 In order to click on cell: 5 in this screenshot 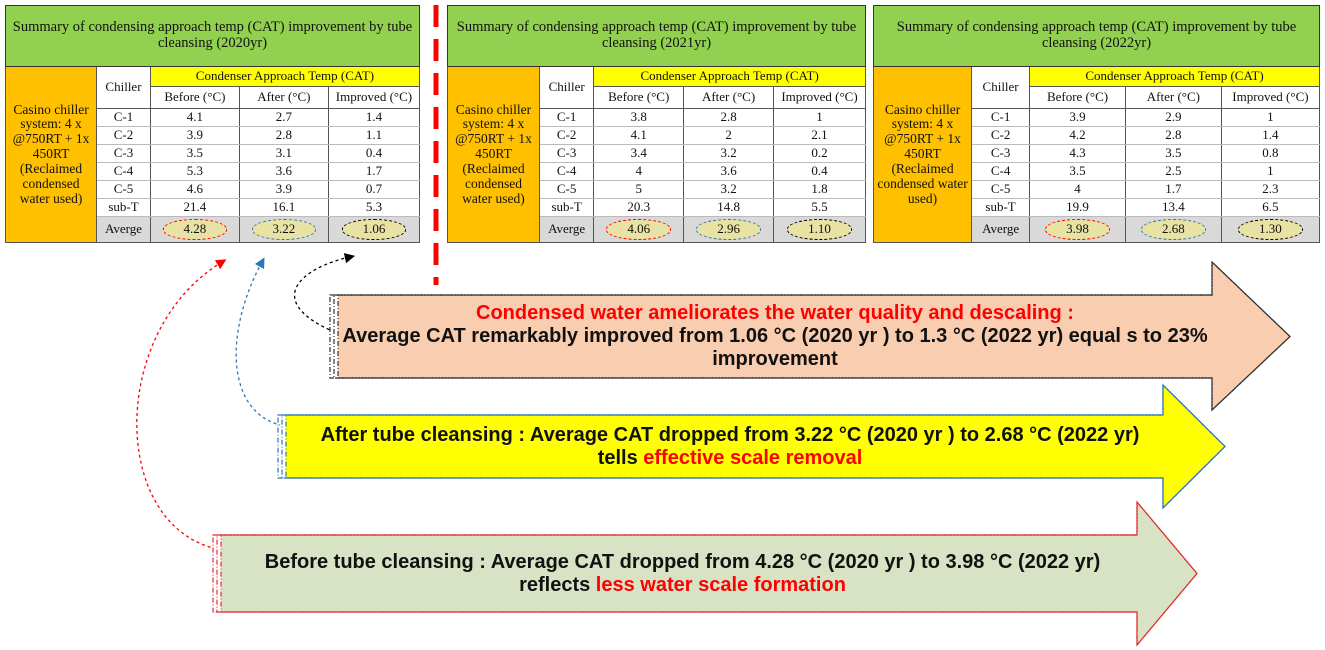, I will do `click(639, 189)`.